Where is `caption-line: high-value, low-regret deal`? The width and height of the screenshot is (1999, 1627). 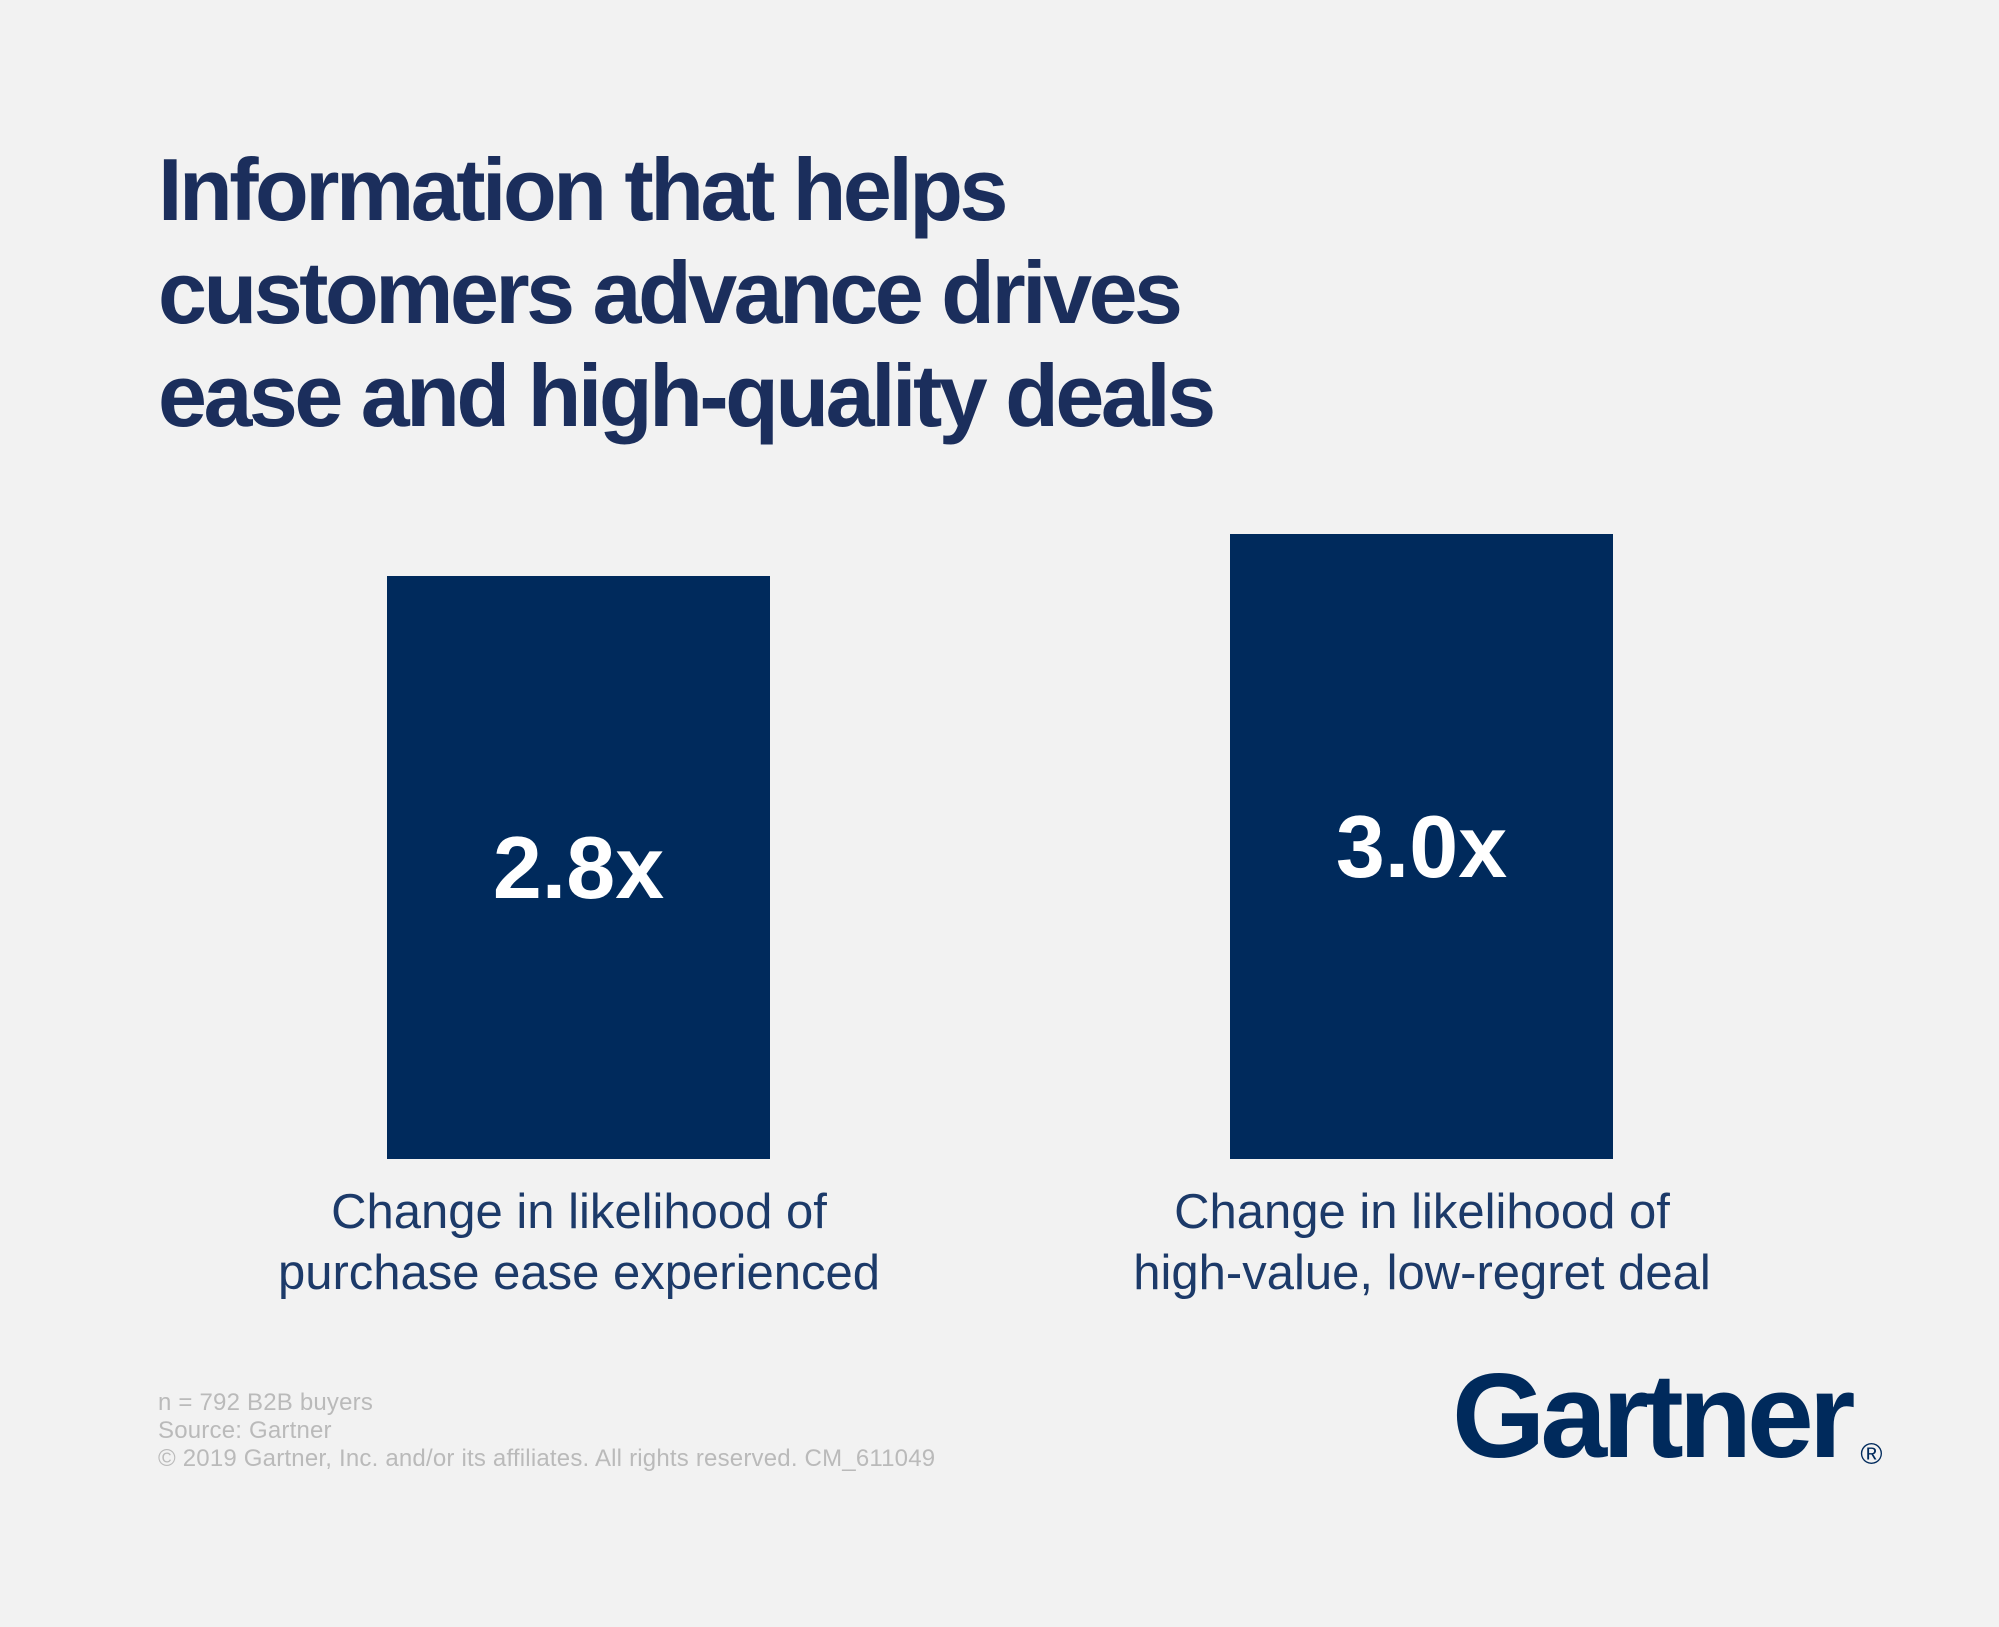
caption-line: high-value, low-regret deal is located at coordinates (1422, 1273).